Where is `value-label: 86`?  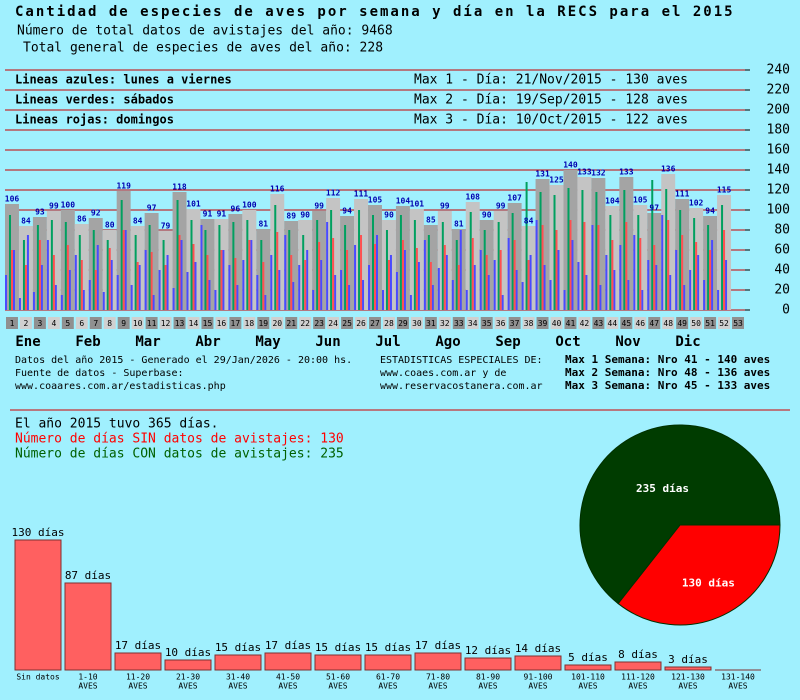 value-label: 86 is located at coordinates (82, 219).